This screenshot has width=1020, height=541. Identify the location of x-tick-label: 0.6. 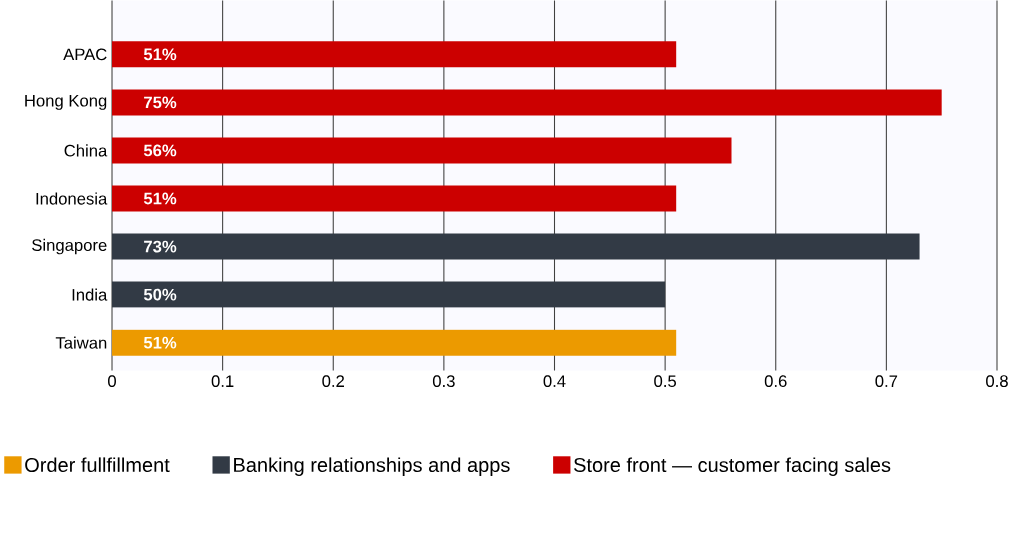
(775, 381).